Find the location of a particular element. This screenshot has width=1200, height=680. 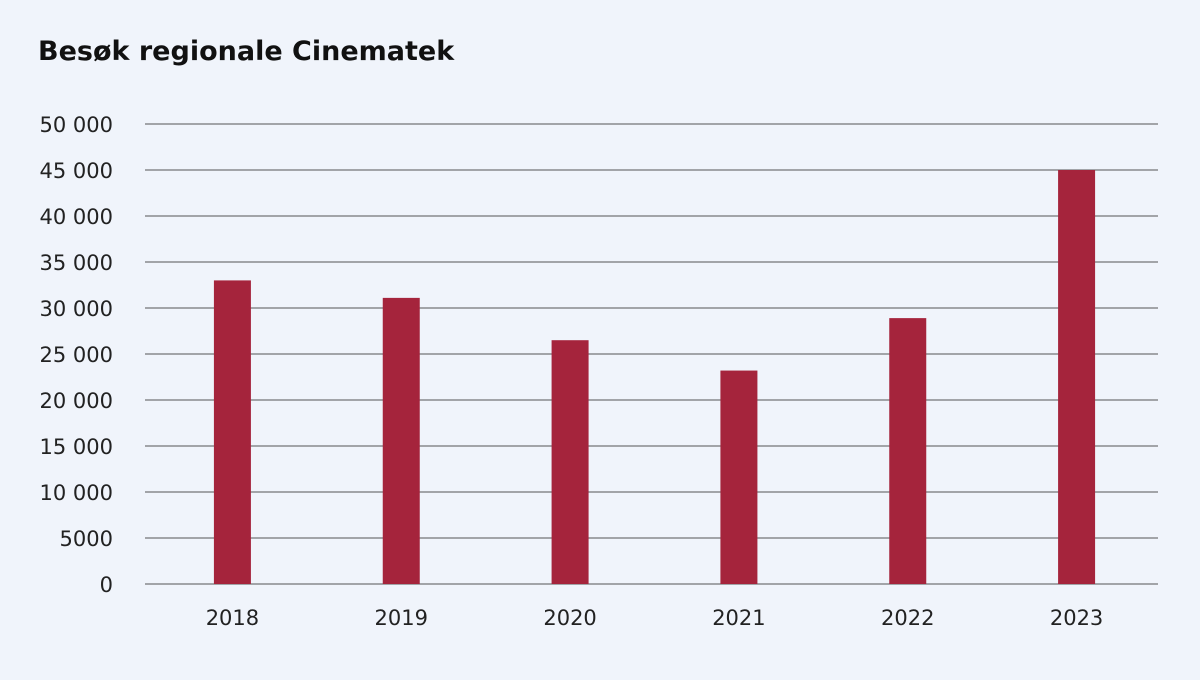

y-tick-label: 10 000 is located at coordinates (76, 493).